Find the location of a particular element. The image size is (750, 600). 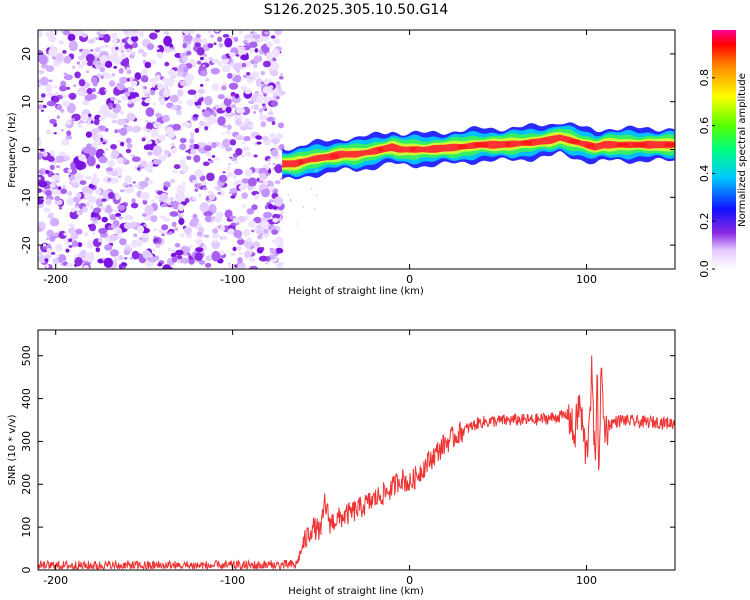

spectrogram-y-label: Frequency (Hz) is located at coordinates (12, 150).